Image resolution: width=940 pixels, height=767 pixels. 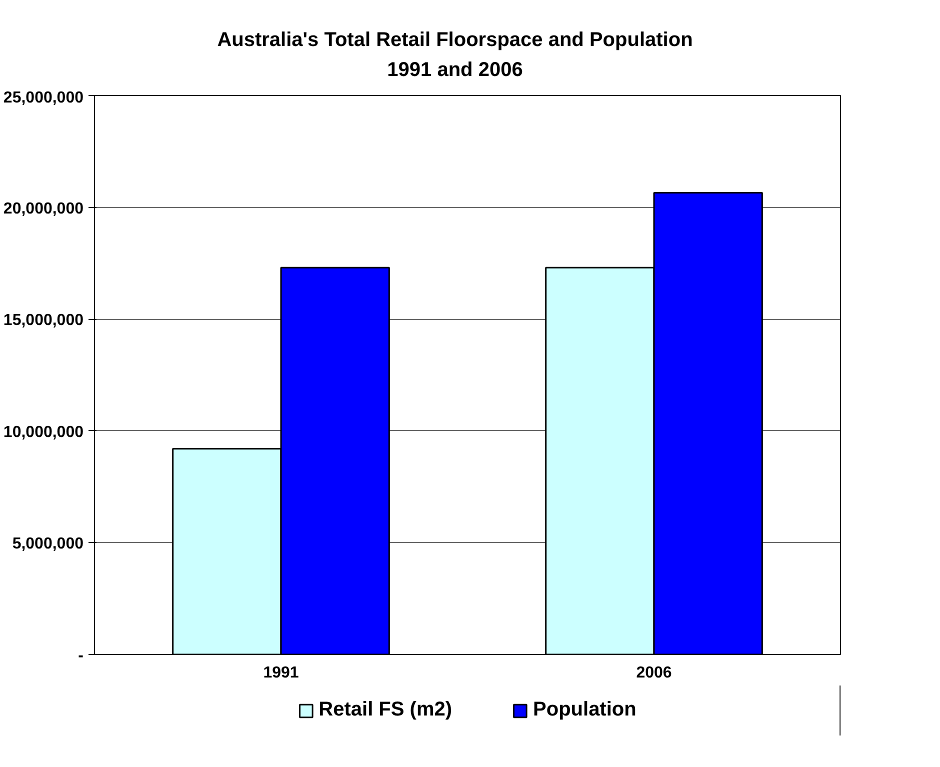 What do you see at coordinates (281, 673) in the screenshot?
I see `x-tick-label: 1991` at bounding box center [281, 673].